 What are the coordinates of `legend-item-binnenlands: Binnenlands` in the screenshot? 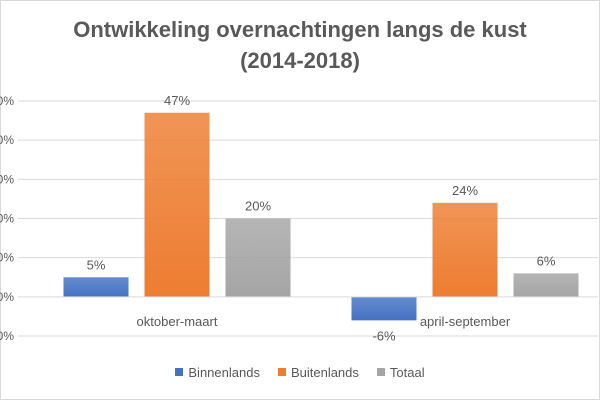 It's located at (217, 372).